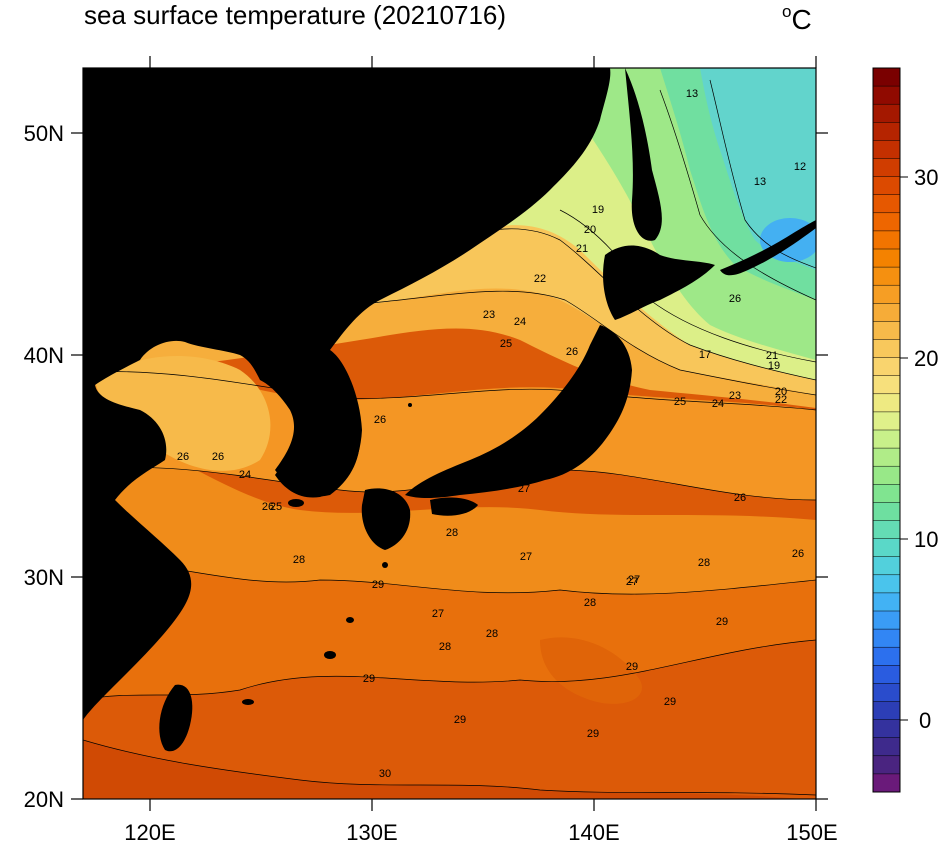 This screenshot has width=941, height=858. Describe the element at coordinates (330, 655) in the screenshot. I see `land-okinawa` at that location.